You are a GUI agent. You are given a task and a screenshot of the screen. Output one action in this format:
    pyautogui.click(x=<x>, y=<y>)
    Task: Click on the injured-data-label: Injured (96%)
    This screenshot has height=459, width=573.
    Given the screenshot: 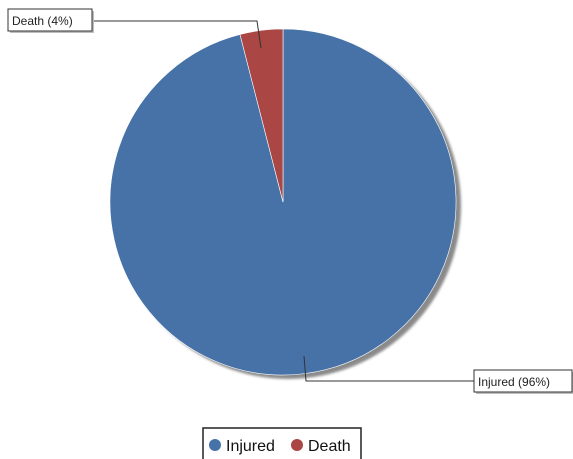 What is the action you would take?
    pyautogui.click(x=514, y=382)
    